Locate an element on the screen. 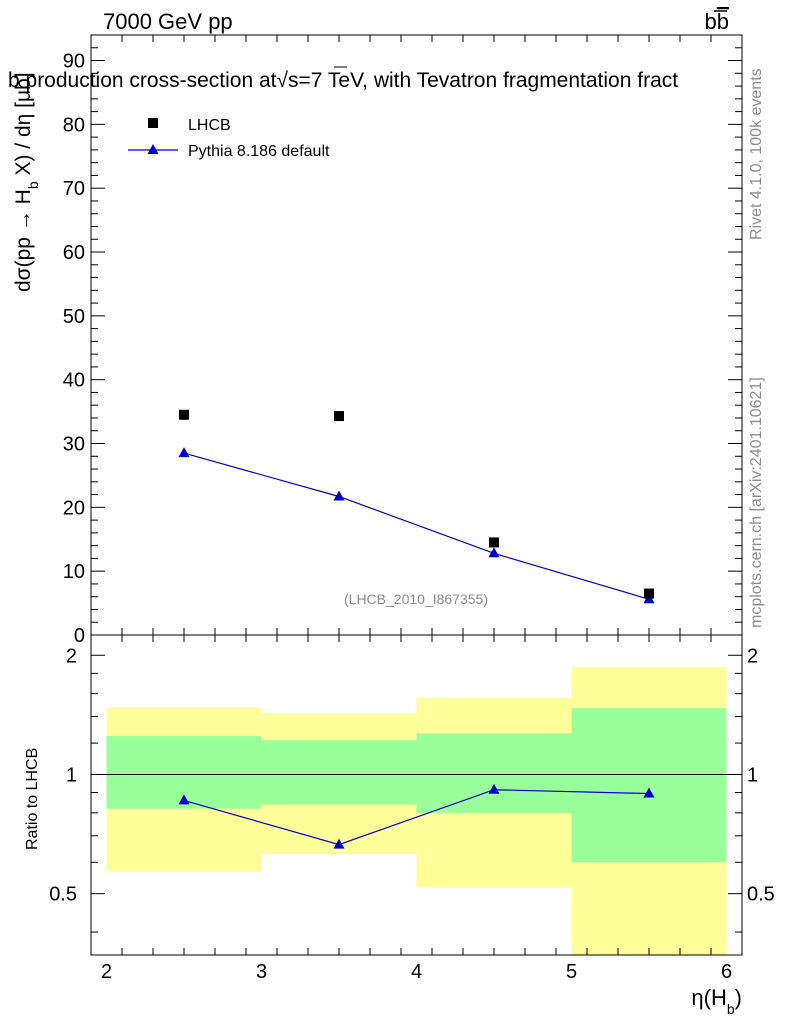 This screenshot has height=1024, width=786. x-tick-label: 2 is located at coordinates (106, 972).